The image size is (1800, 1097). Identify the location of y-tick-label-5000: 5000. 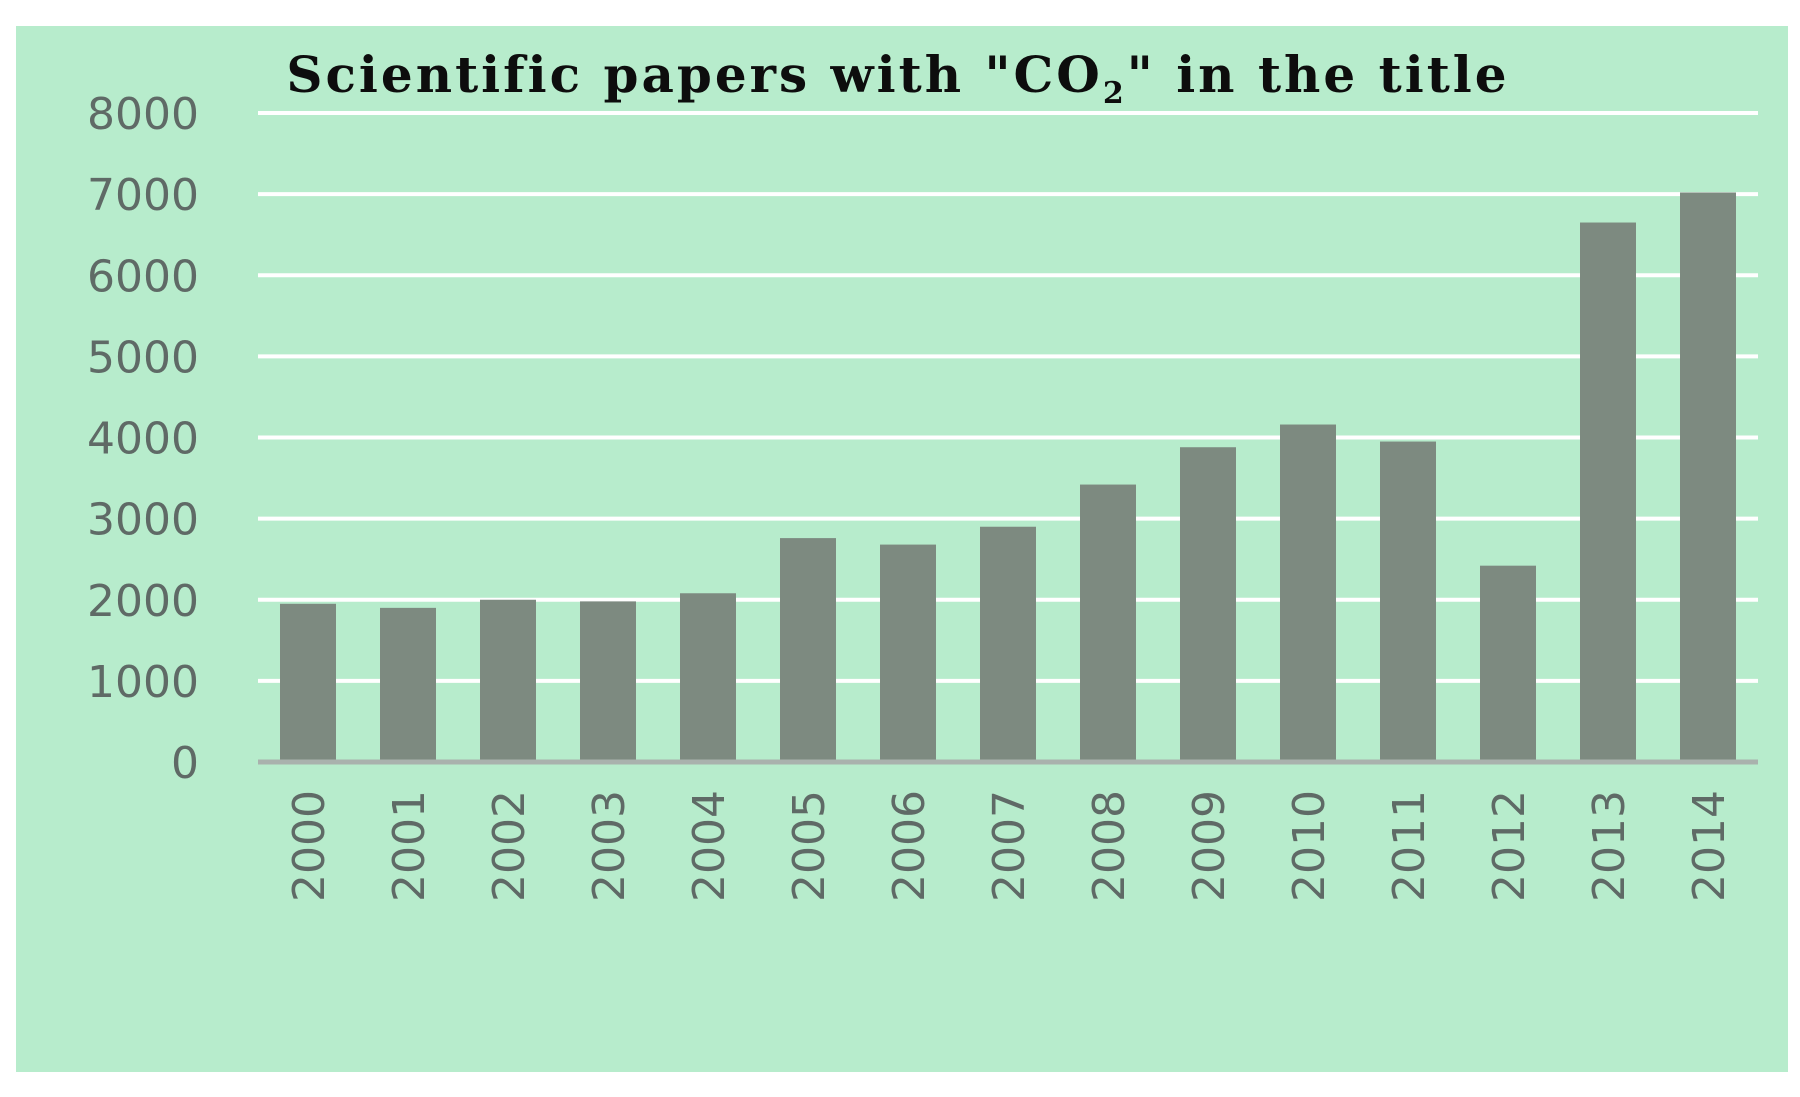
(143, 357).